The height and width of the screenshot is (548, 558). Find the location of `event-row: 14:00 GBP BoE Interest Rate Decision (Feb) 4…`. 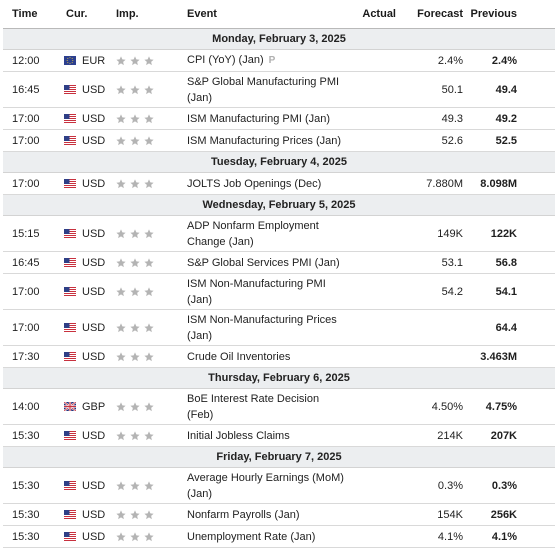

event-row: 14:00 GBP BoE Interest Rate Decision (Feb) 4… is located at coordinates (279, 406).